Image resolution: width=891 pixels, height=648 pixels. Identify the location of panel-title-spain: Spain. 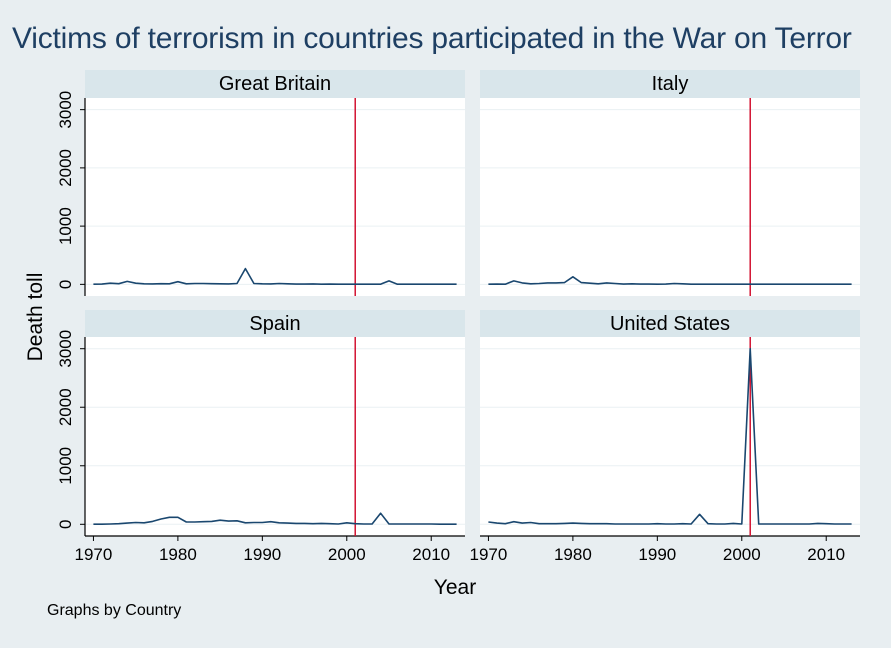
(274, 324).